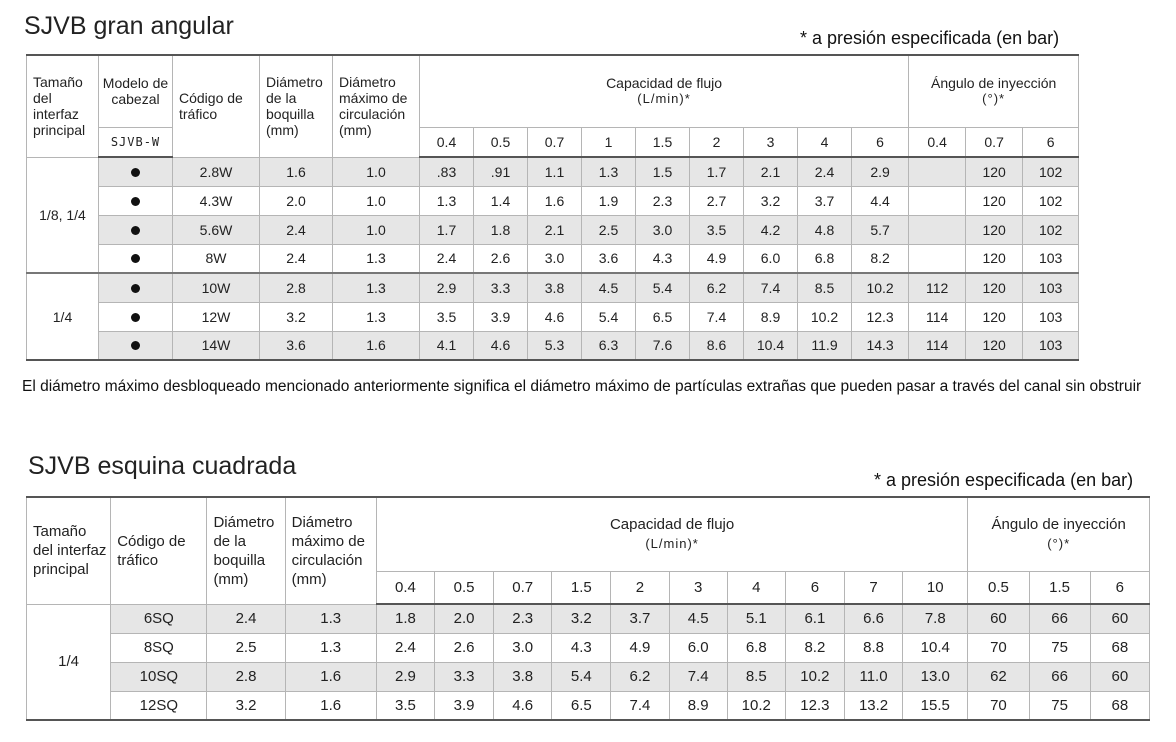  Describe the element at coordinates (330, 705) in the screenshot. I see `circulation-diameter-cell: 1.6` at that location.